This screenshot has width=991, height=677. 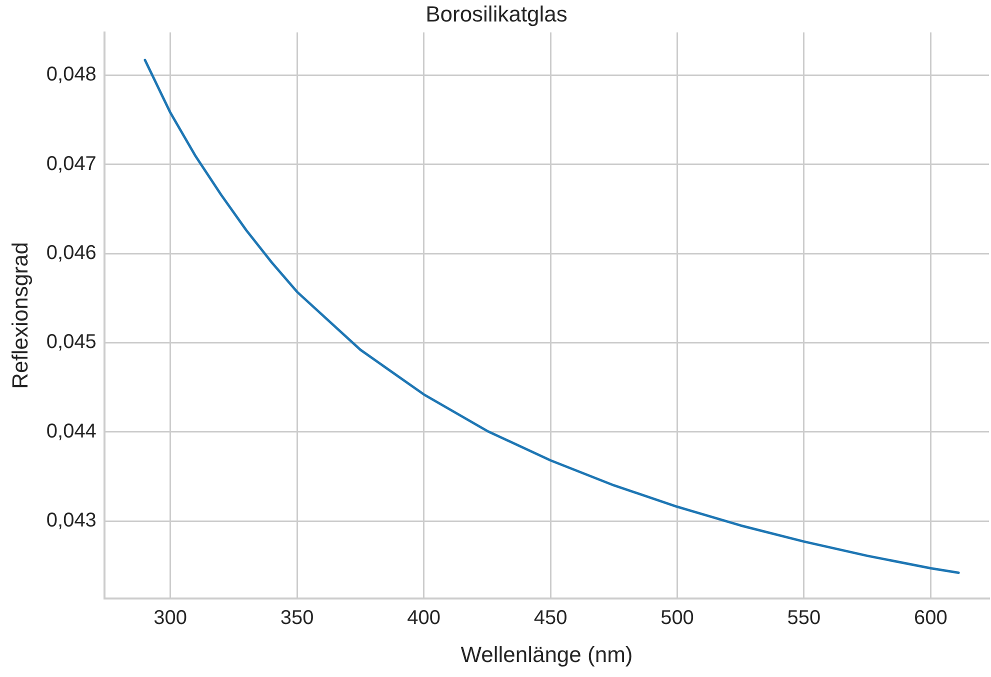 What do you see at coordinates (71, 521) in the screenshot?
I see `y-tick-label: 0,043` at bounding box center [71, 521].